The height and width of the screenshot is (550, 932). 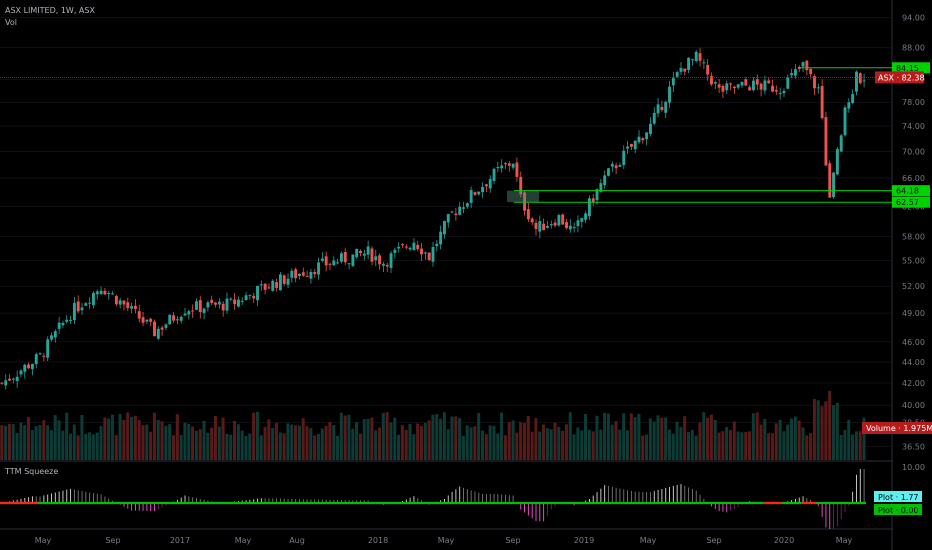 What do you see at coordinates (584, 540) in the screenshot?
I see `time-tick-label: 2019` at bounding box center [584, 540].